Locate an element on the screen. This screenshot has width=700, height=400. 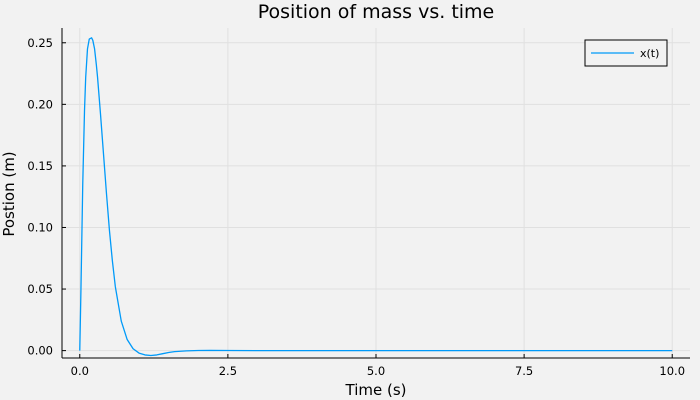
y-tick-label: 0.00 is located at coordinates (40, 351).